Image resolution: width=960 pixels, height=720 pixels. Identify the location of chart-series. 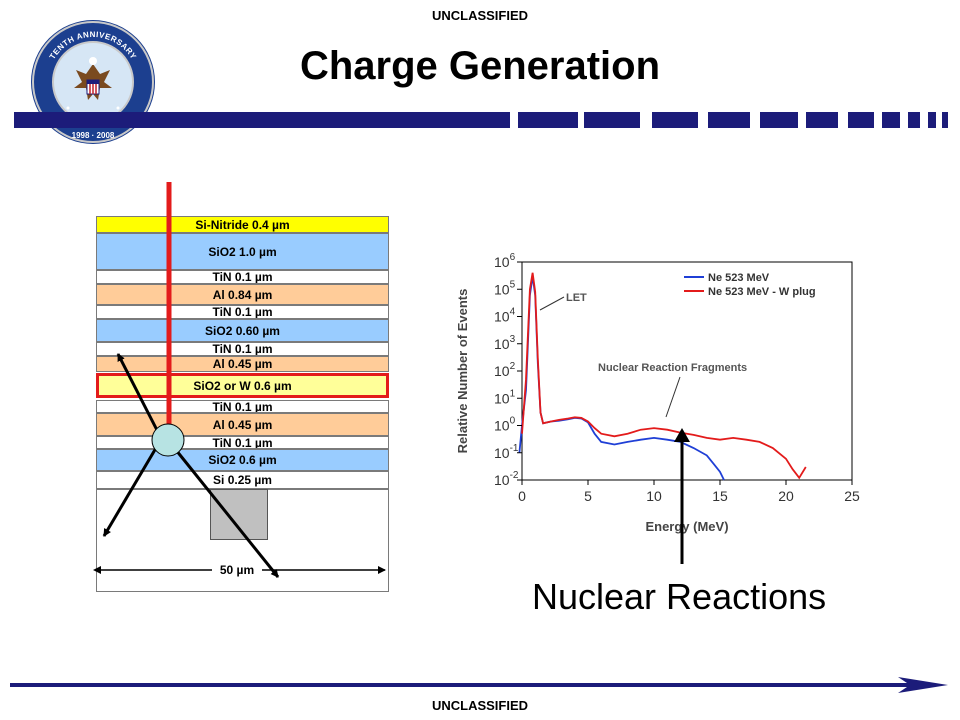
(662, 376).